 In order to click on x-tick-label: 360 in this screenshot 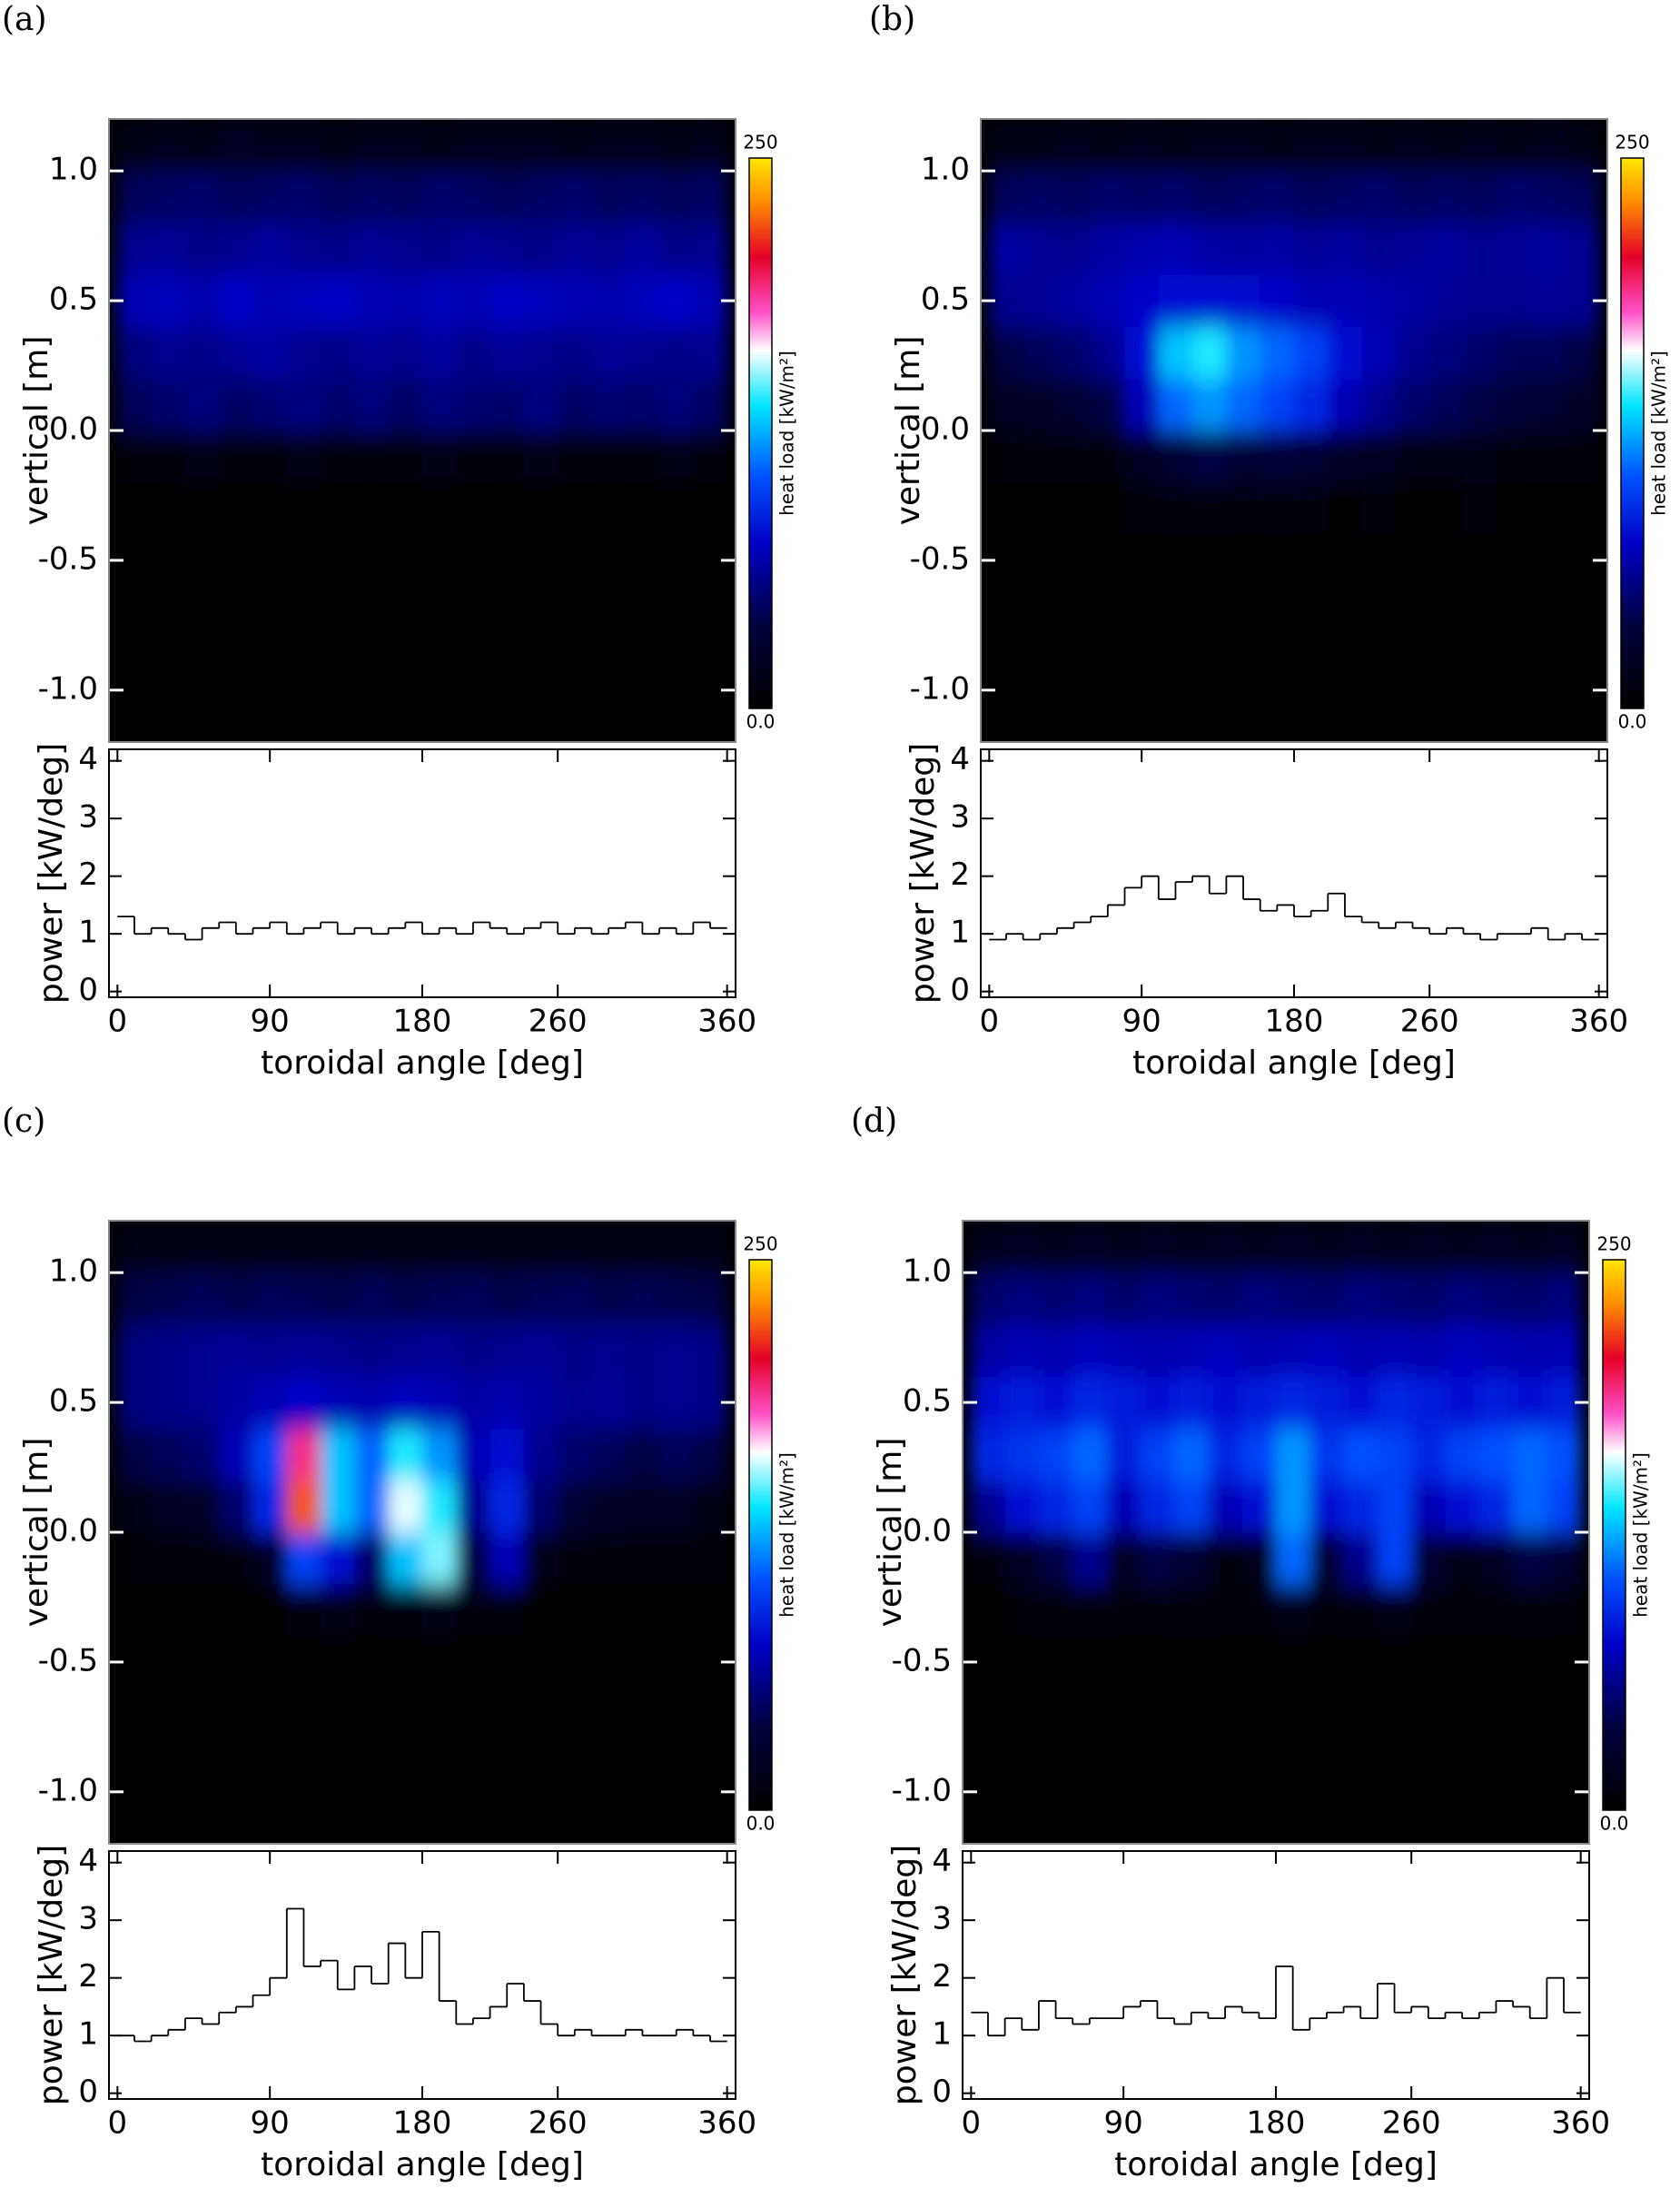, I will do `click(1599, 1022)`.